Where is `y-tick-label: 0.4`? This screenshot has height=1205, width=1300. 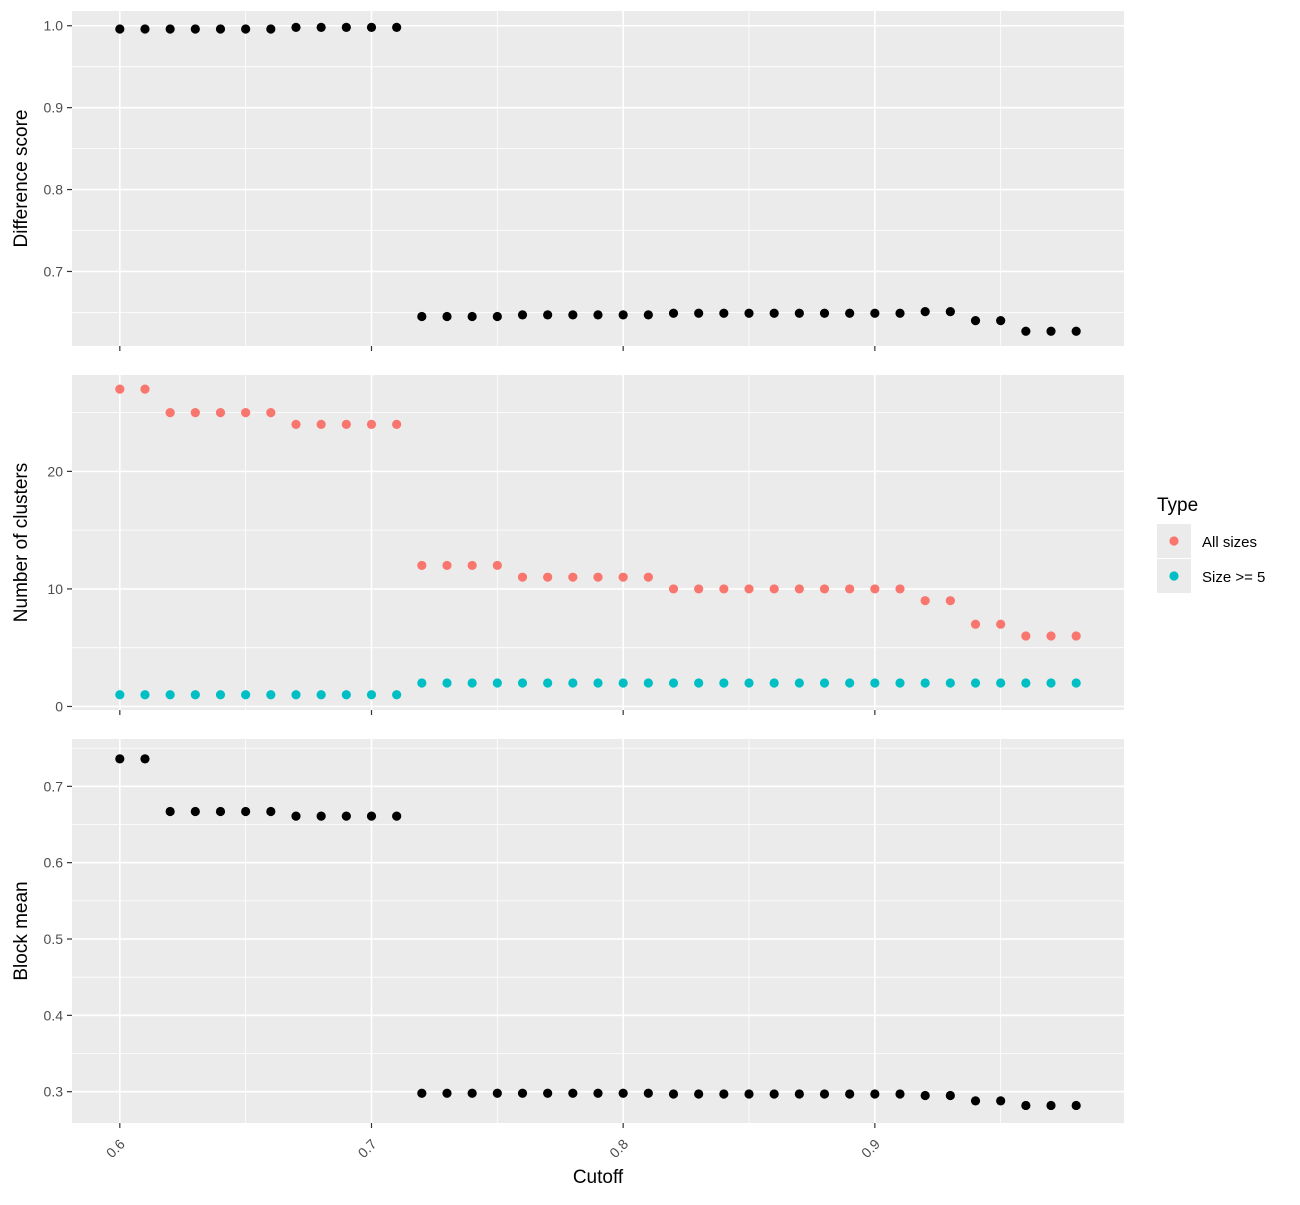
y-tick-label: 0.4 is located at coordinates (54, 1015).